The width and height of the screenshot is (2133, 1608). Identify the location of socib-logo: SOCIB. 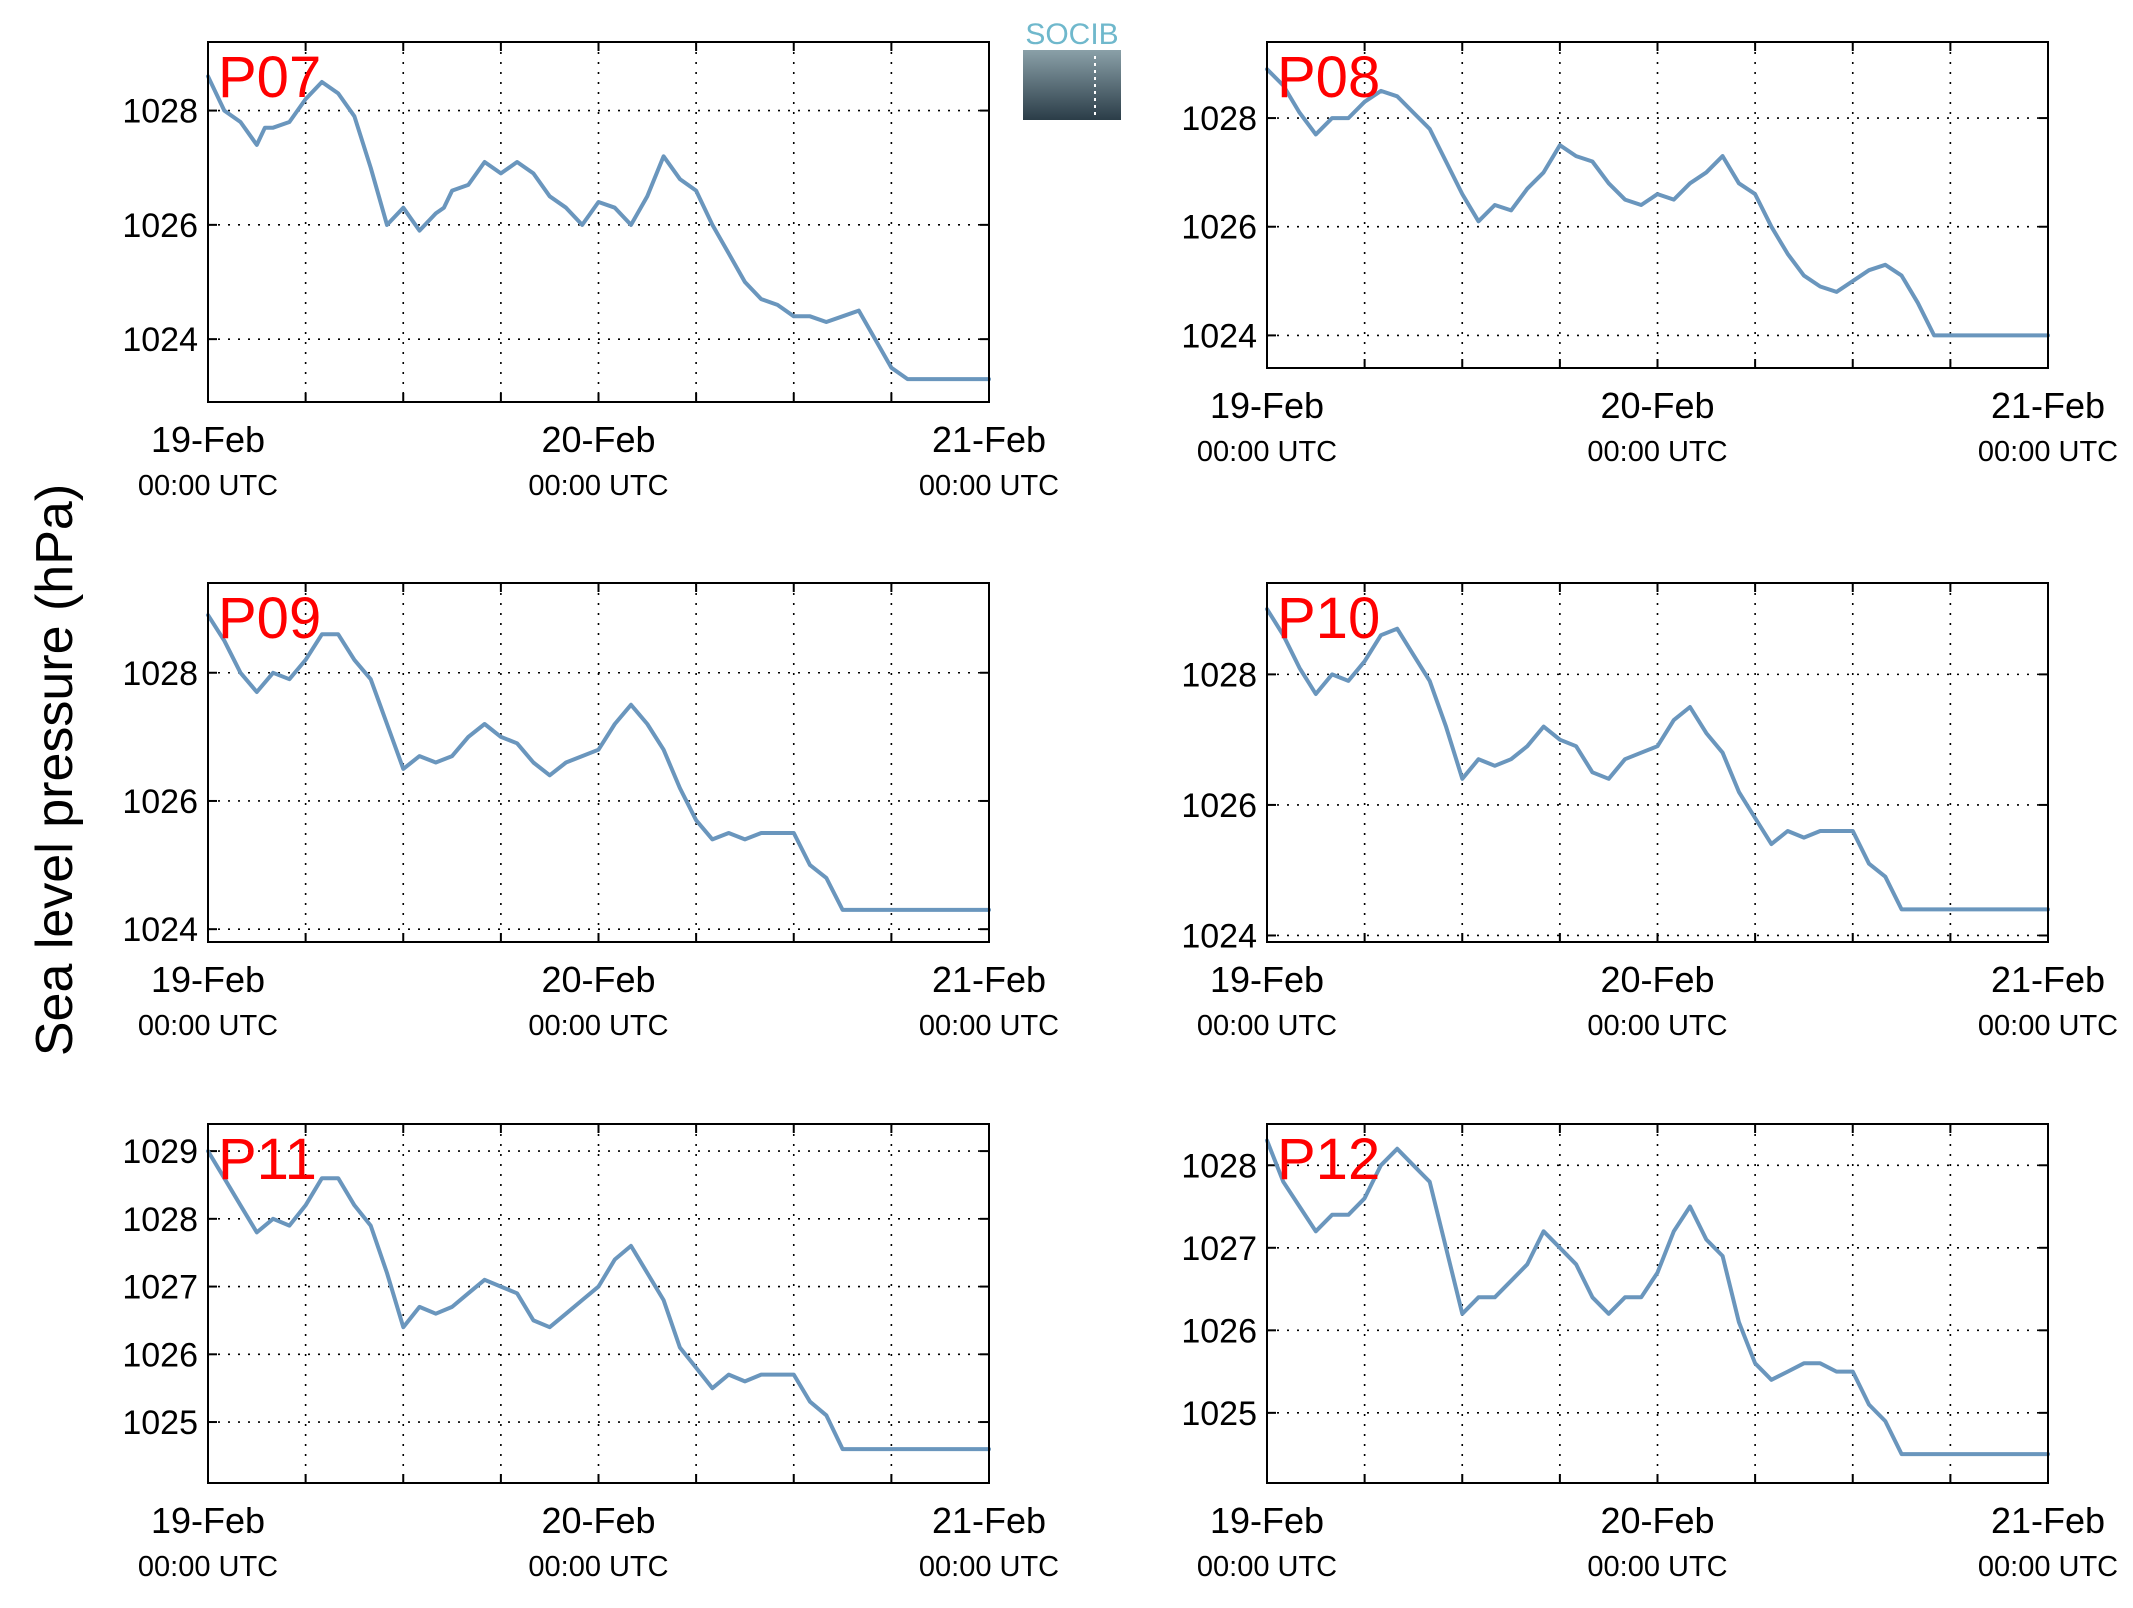
(1072, 69).